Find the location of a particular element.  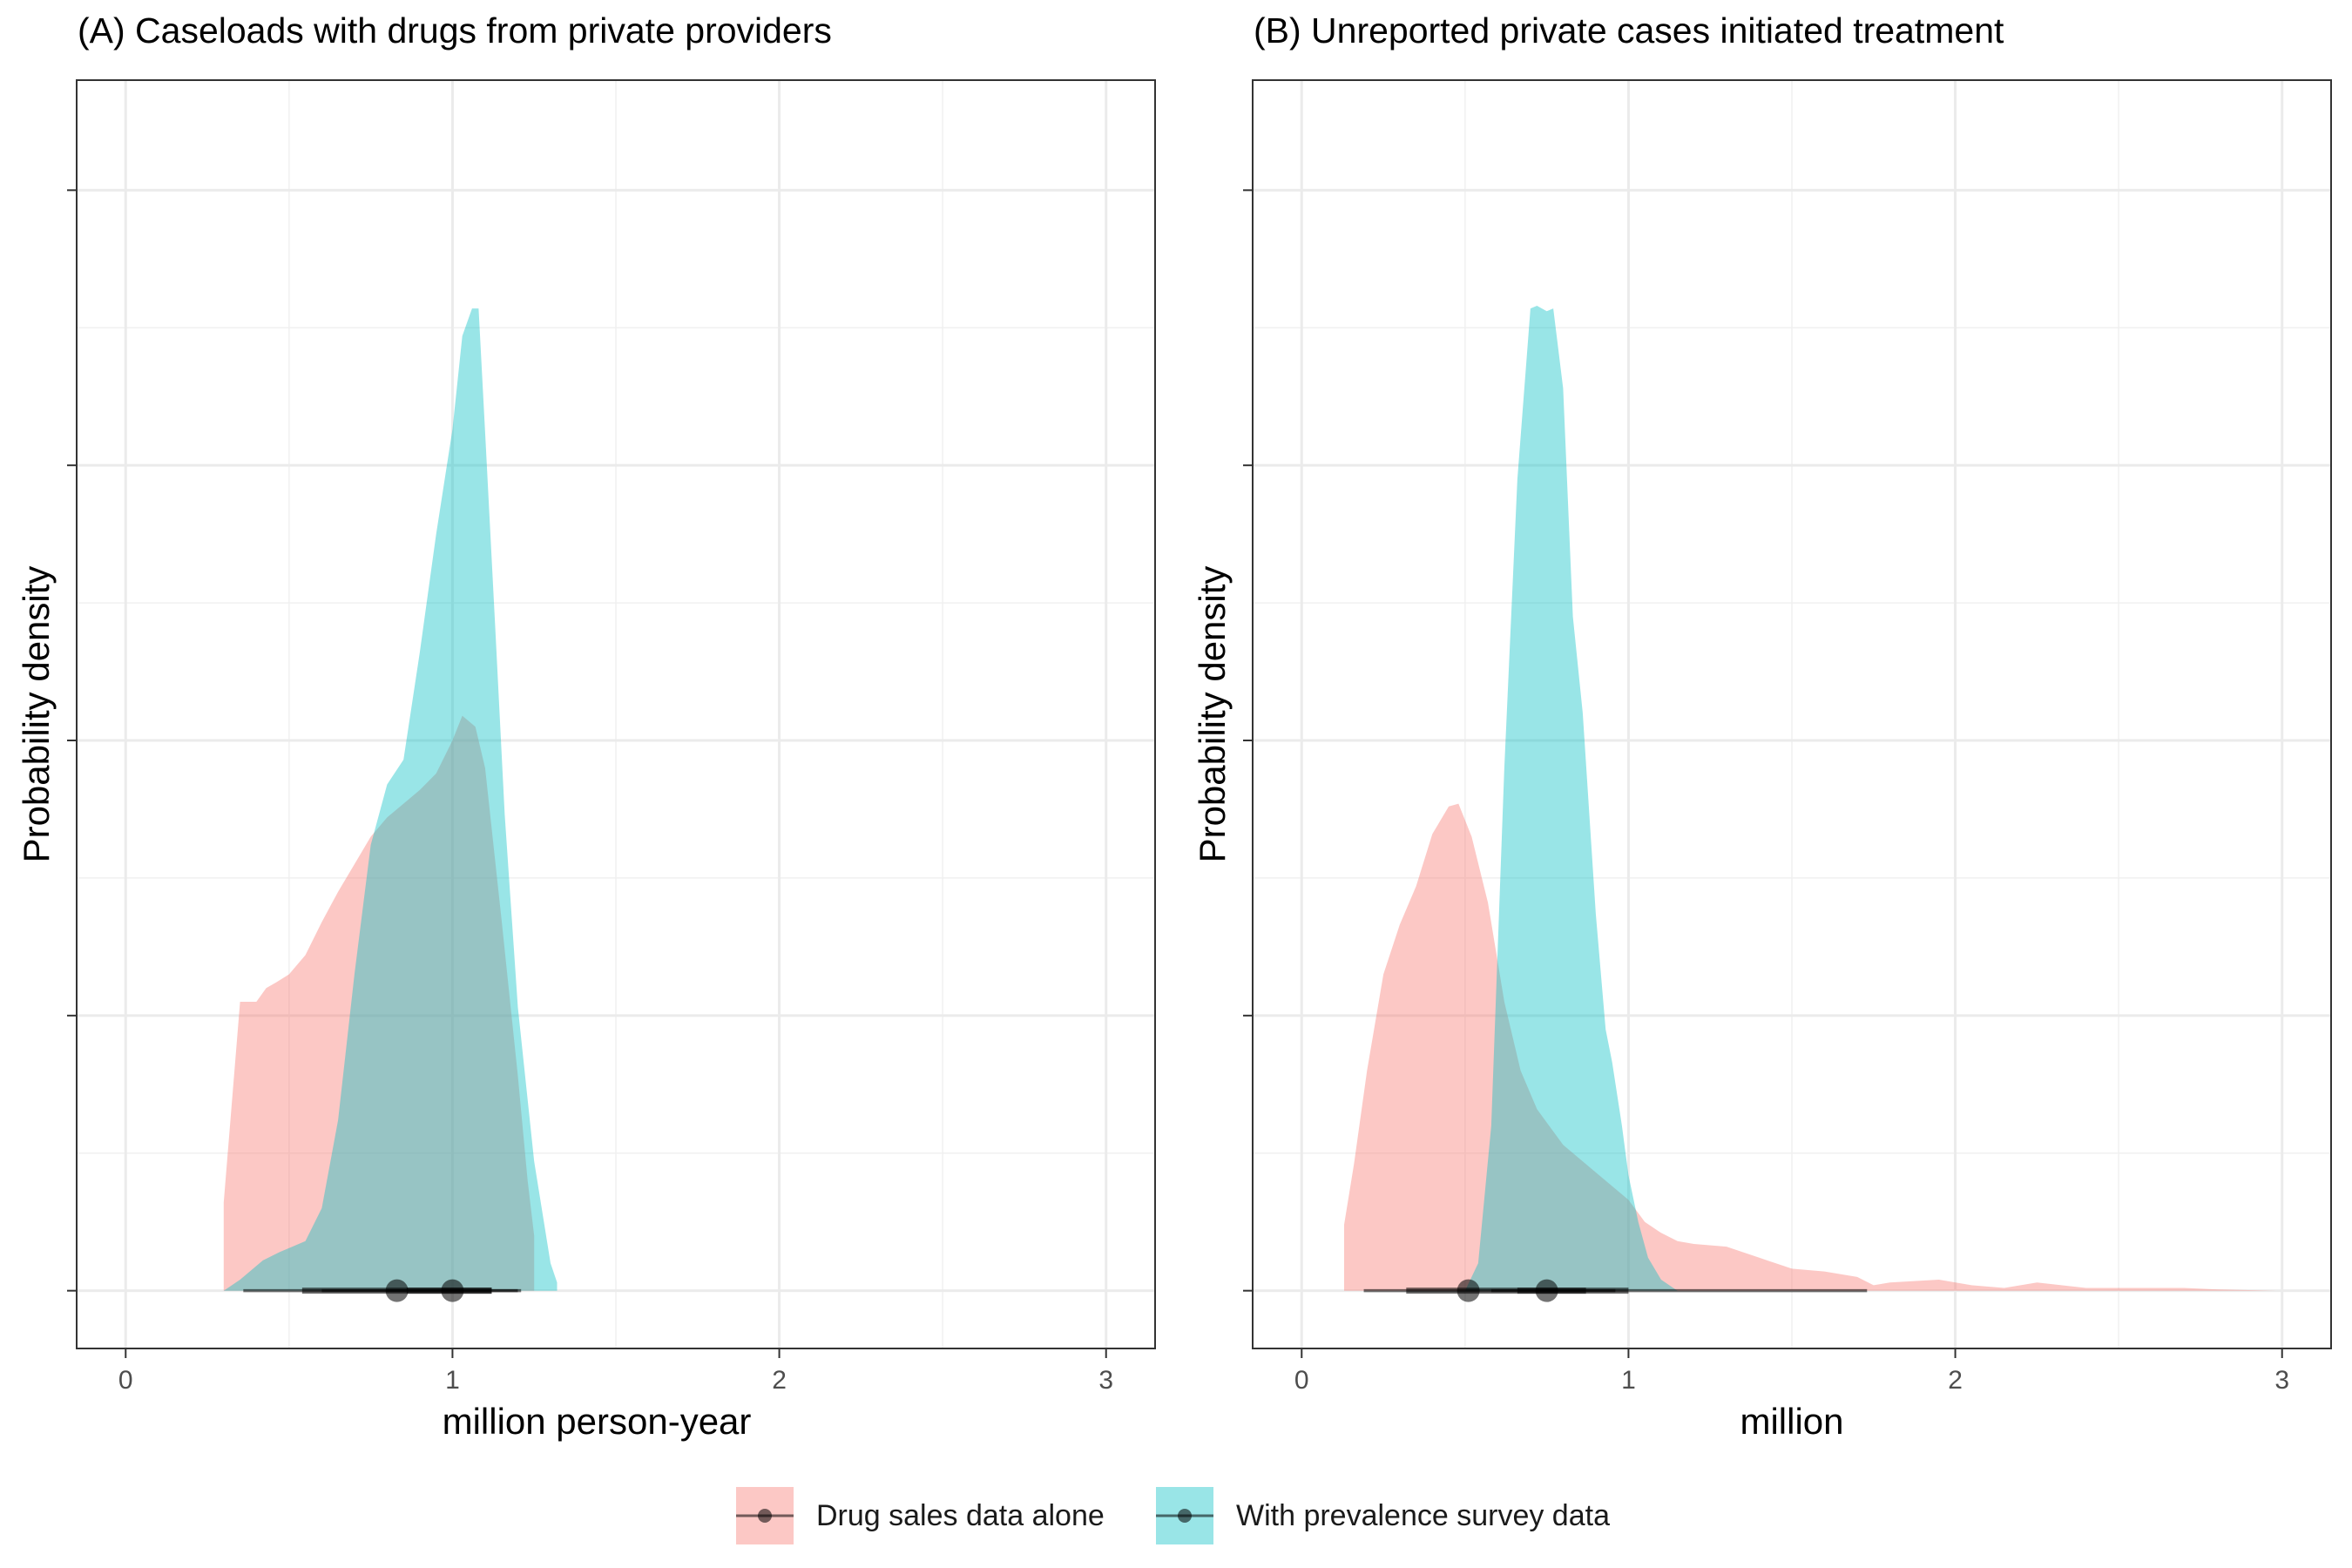

panel-b-density-drug-sales is located at coordinates (1810, 1047).